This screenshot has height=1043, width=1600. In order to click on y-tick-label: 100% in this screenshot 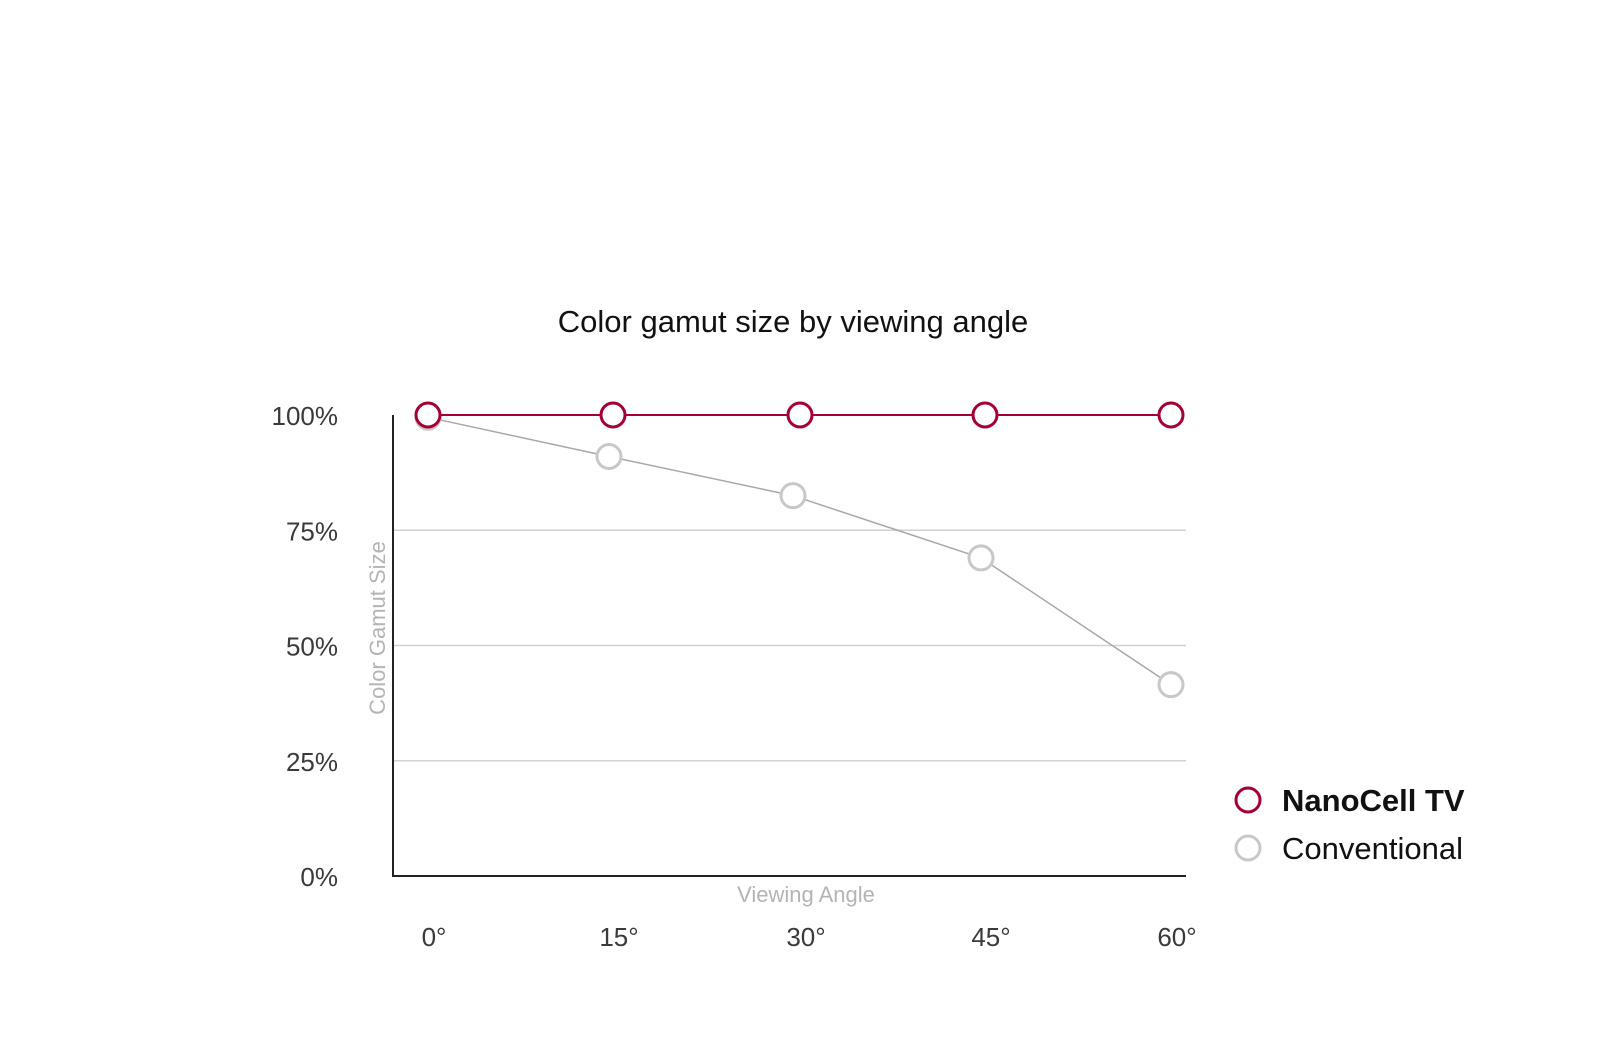, I will do `click(305, 416)`.